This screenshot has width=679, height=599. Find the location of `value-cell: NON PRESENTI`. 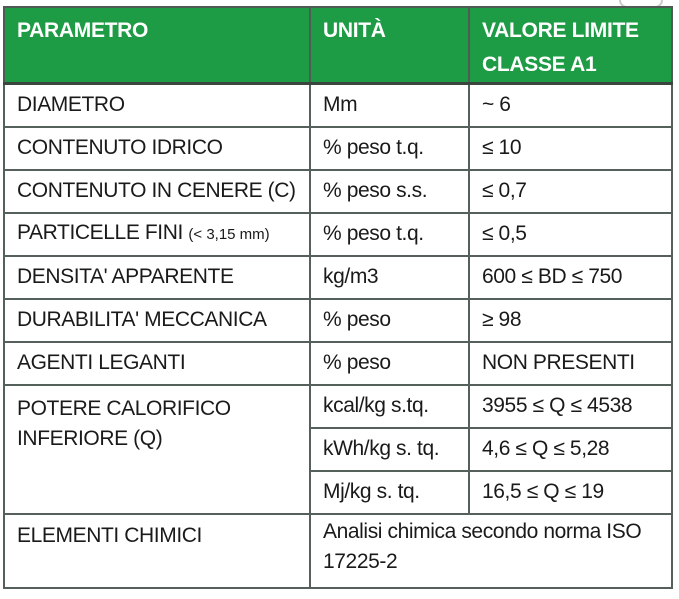

value-cell: NON PRESENTI is located at coordinates (570, 363).